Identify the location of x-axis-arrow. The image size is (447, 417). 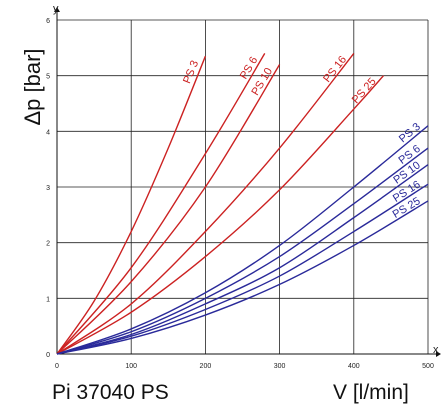
(438, 354).